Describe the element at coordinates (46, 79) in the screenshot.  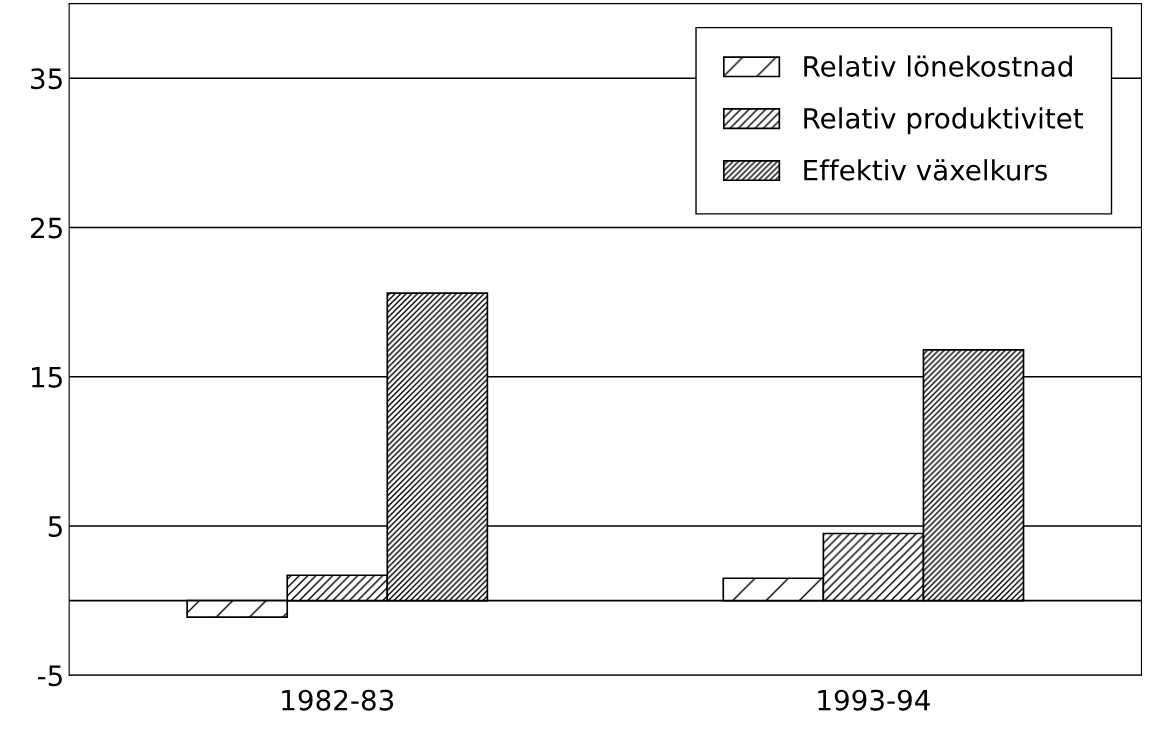
I see `y-tick-label: 35` at that location.